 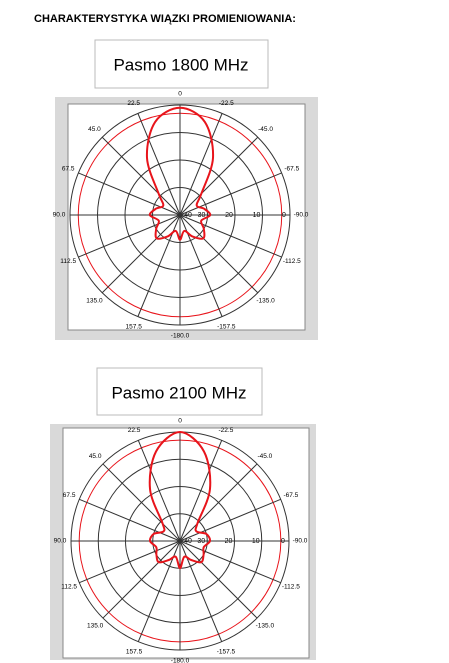 I want to click on chart-title: Pasmo 2100 MHz, so click(x=178, y=392).